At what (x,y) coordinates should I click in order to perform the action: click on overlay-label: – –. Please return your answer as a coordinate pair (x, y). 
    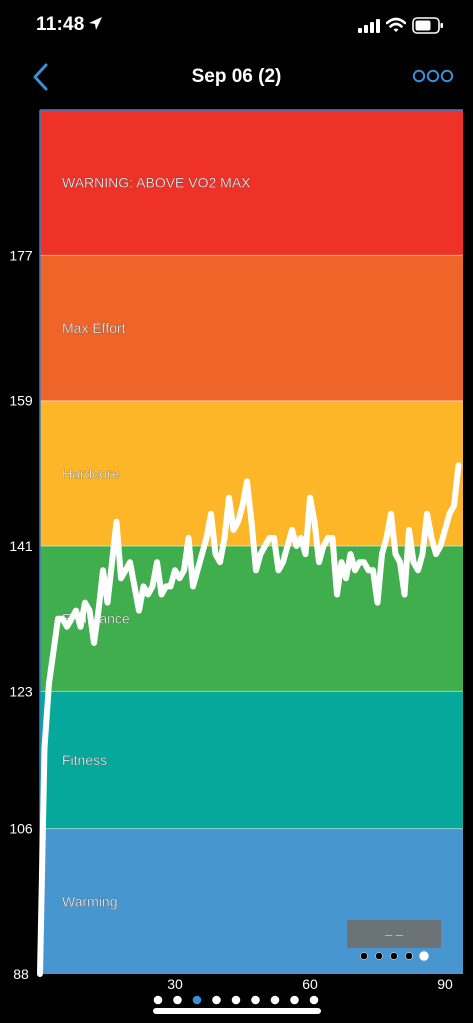
    Looking at the image, I should click on (394, 934).